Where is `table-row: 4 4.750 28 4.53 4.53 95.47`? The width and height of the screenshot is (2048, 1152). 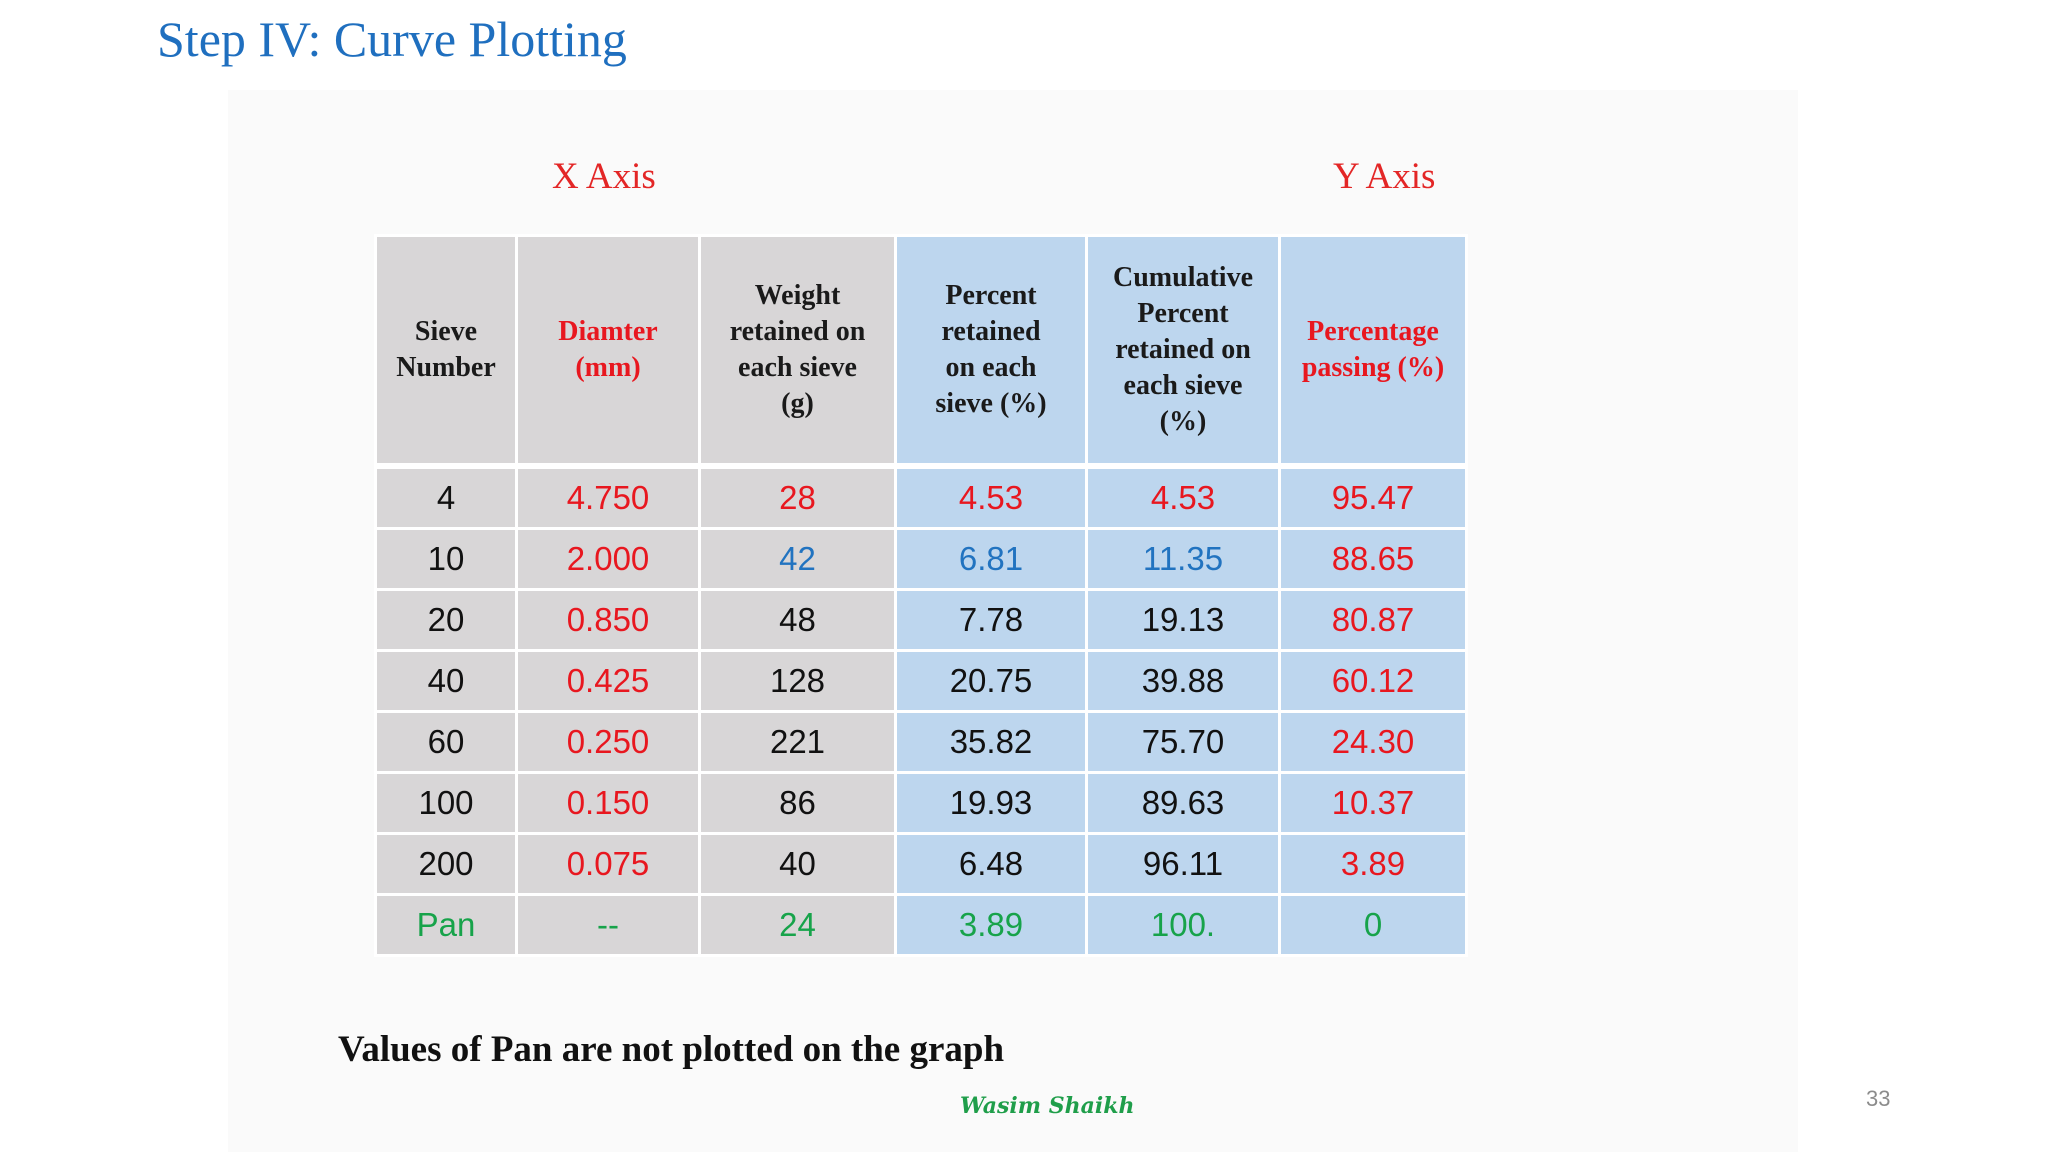
table-row: 4 4.750 28 4.53 4.53 95.47 is located at coordinates (921, 497).